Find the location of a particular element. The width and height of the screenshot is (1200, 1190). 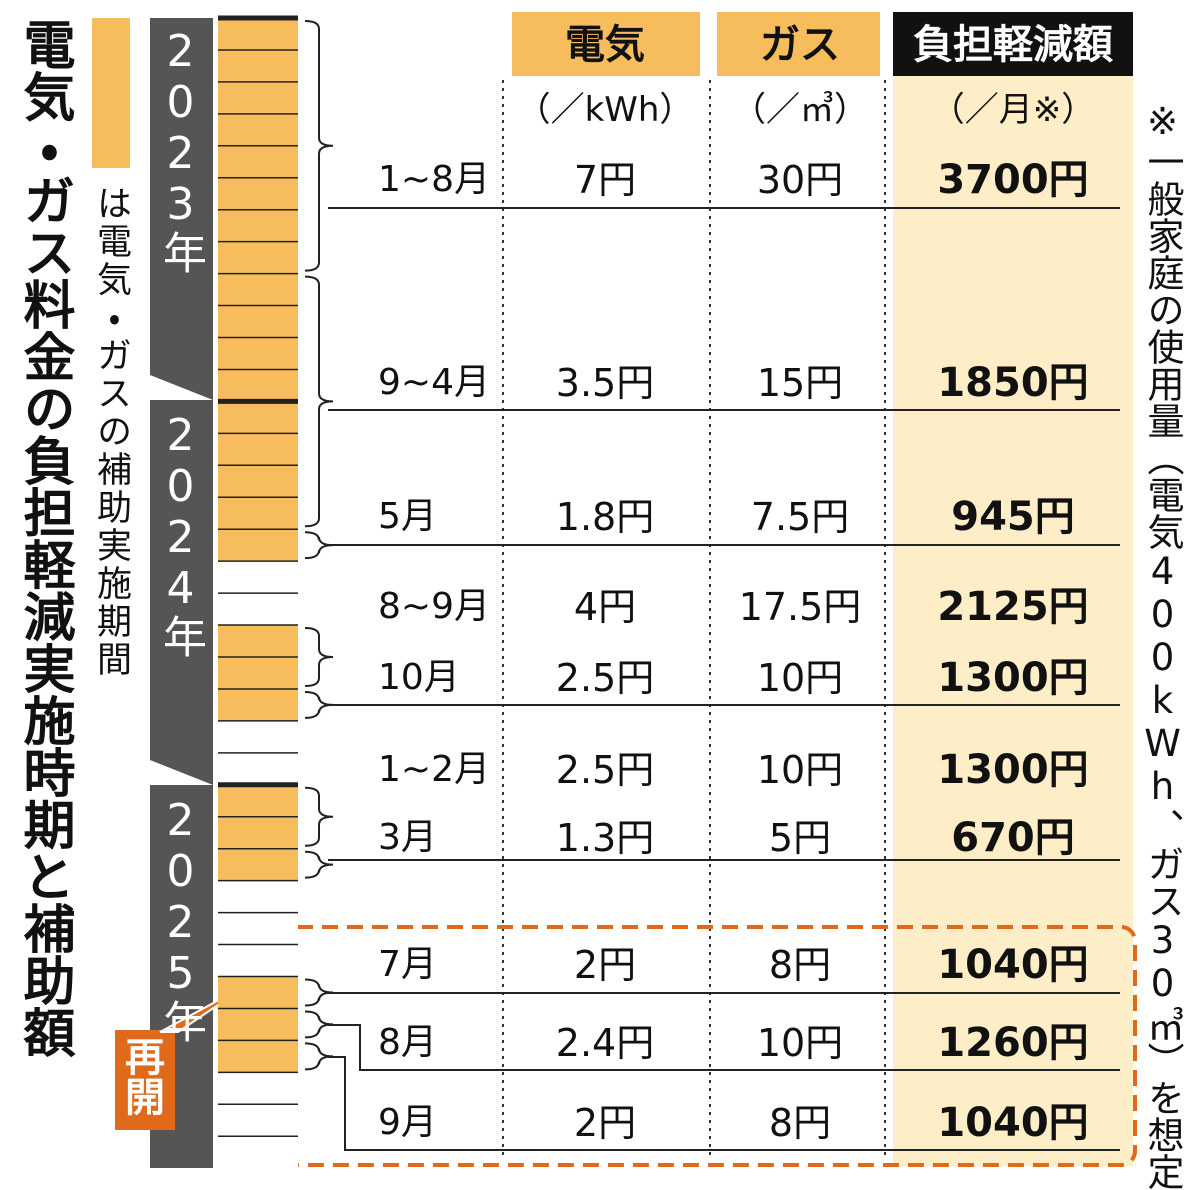

amount-cell: 1850円 is located at coordinates (1013, 383).